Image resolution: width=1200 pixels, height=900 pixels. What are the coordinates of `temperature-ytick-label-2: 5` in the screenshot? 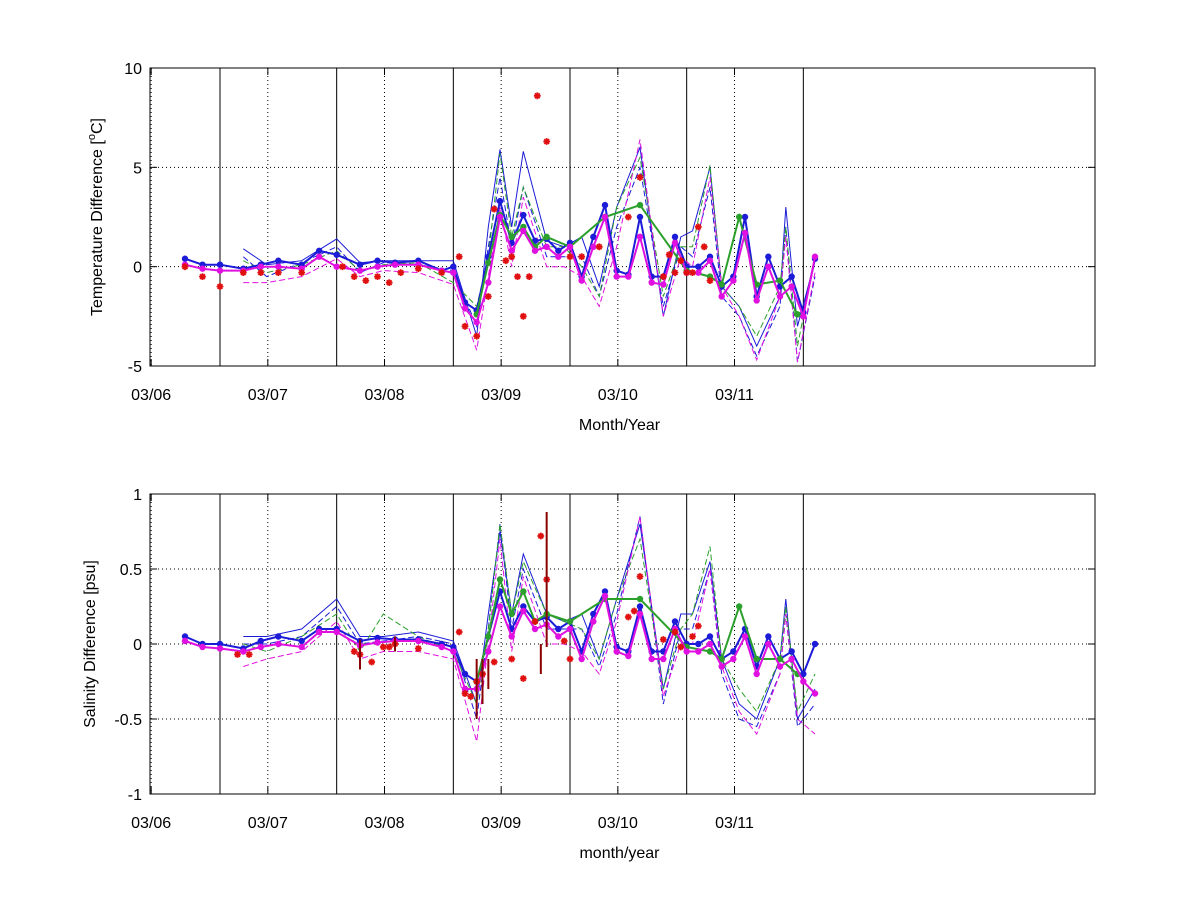 It's located at (137, 168).